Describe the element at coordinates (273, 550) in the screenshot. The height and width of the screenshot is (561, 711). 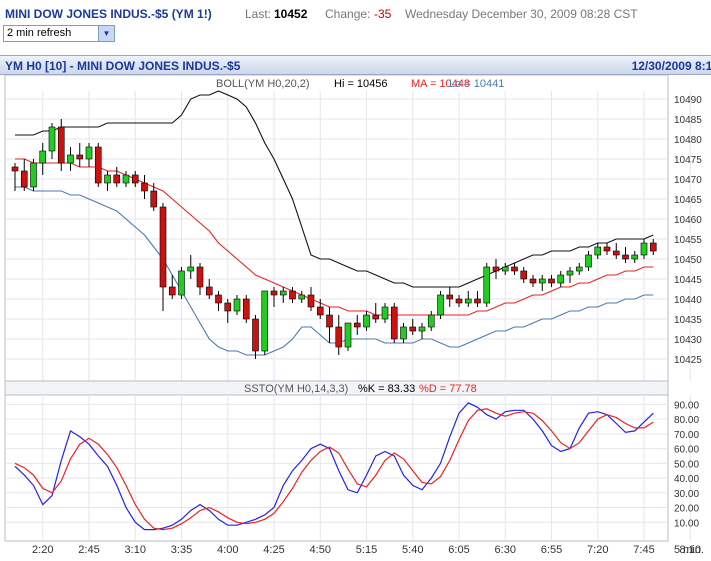
I see `x-tick-label: 4:25` at that location.